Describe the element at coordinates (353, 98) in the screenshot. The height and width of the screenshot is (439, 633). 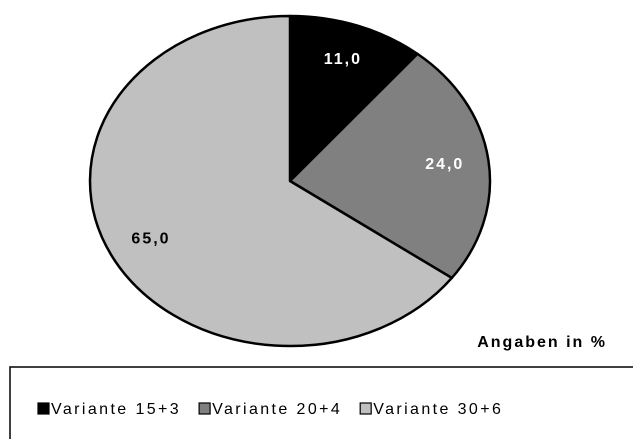
I see `pie-slice` at that location.